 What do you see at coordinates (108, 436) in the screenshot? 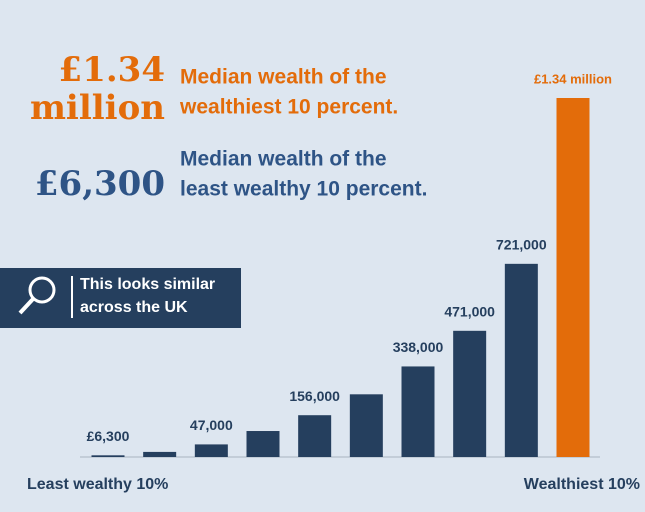
I see `value-label: £6,300` at bounding box center [108, 436].